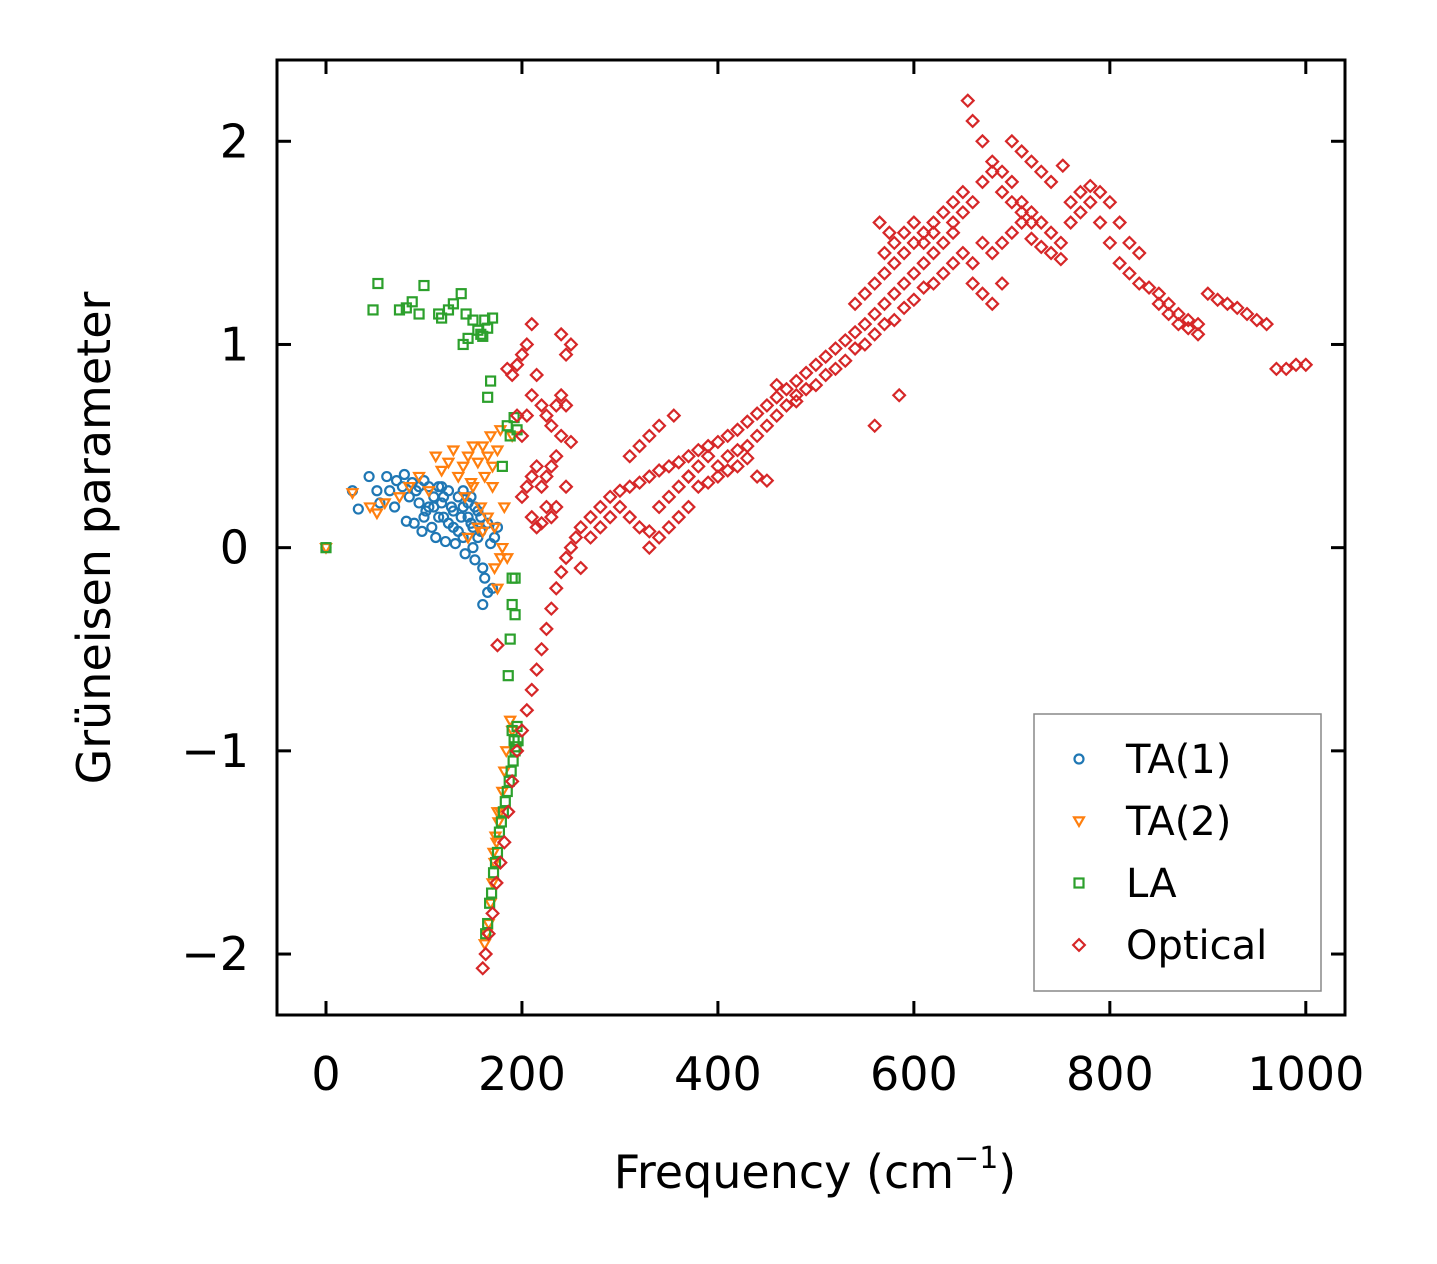 The height and width of the screenshot is (1264, 1437). I want to click on y-tick-label: −1, so click(215, 751).